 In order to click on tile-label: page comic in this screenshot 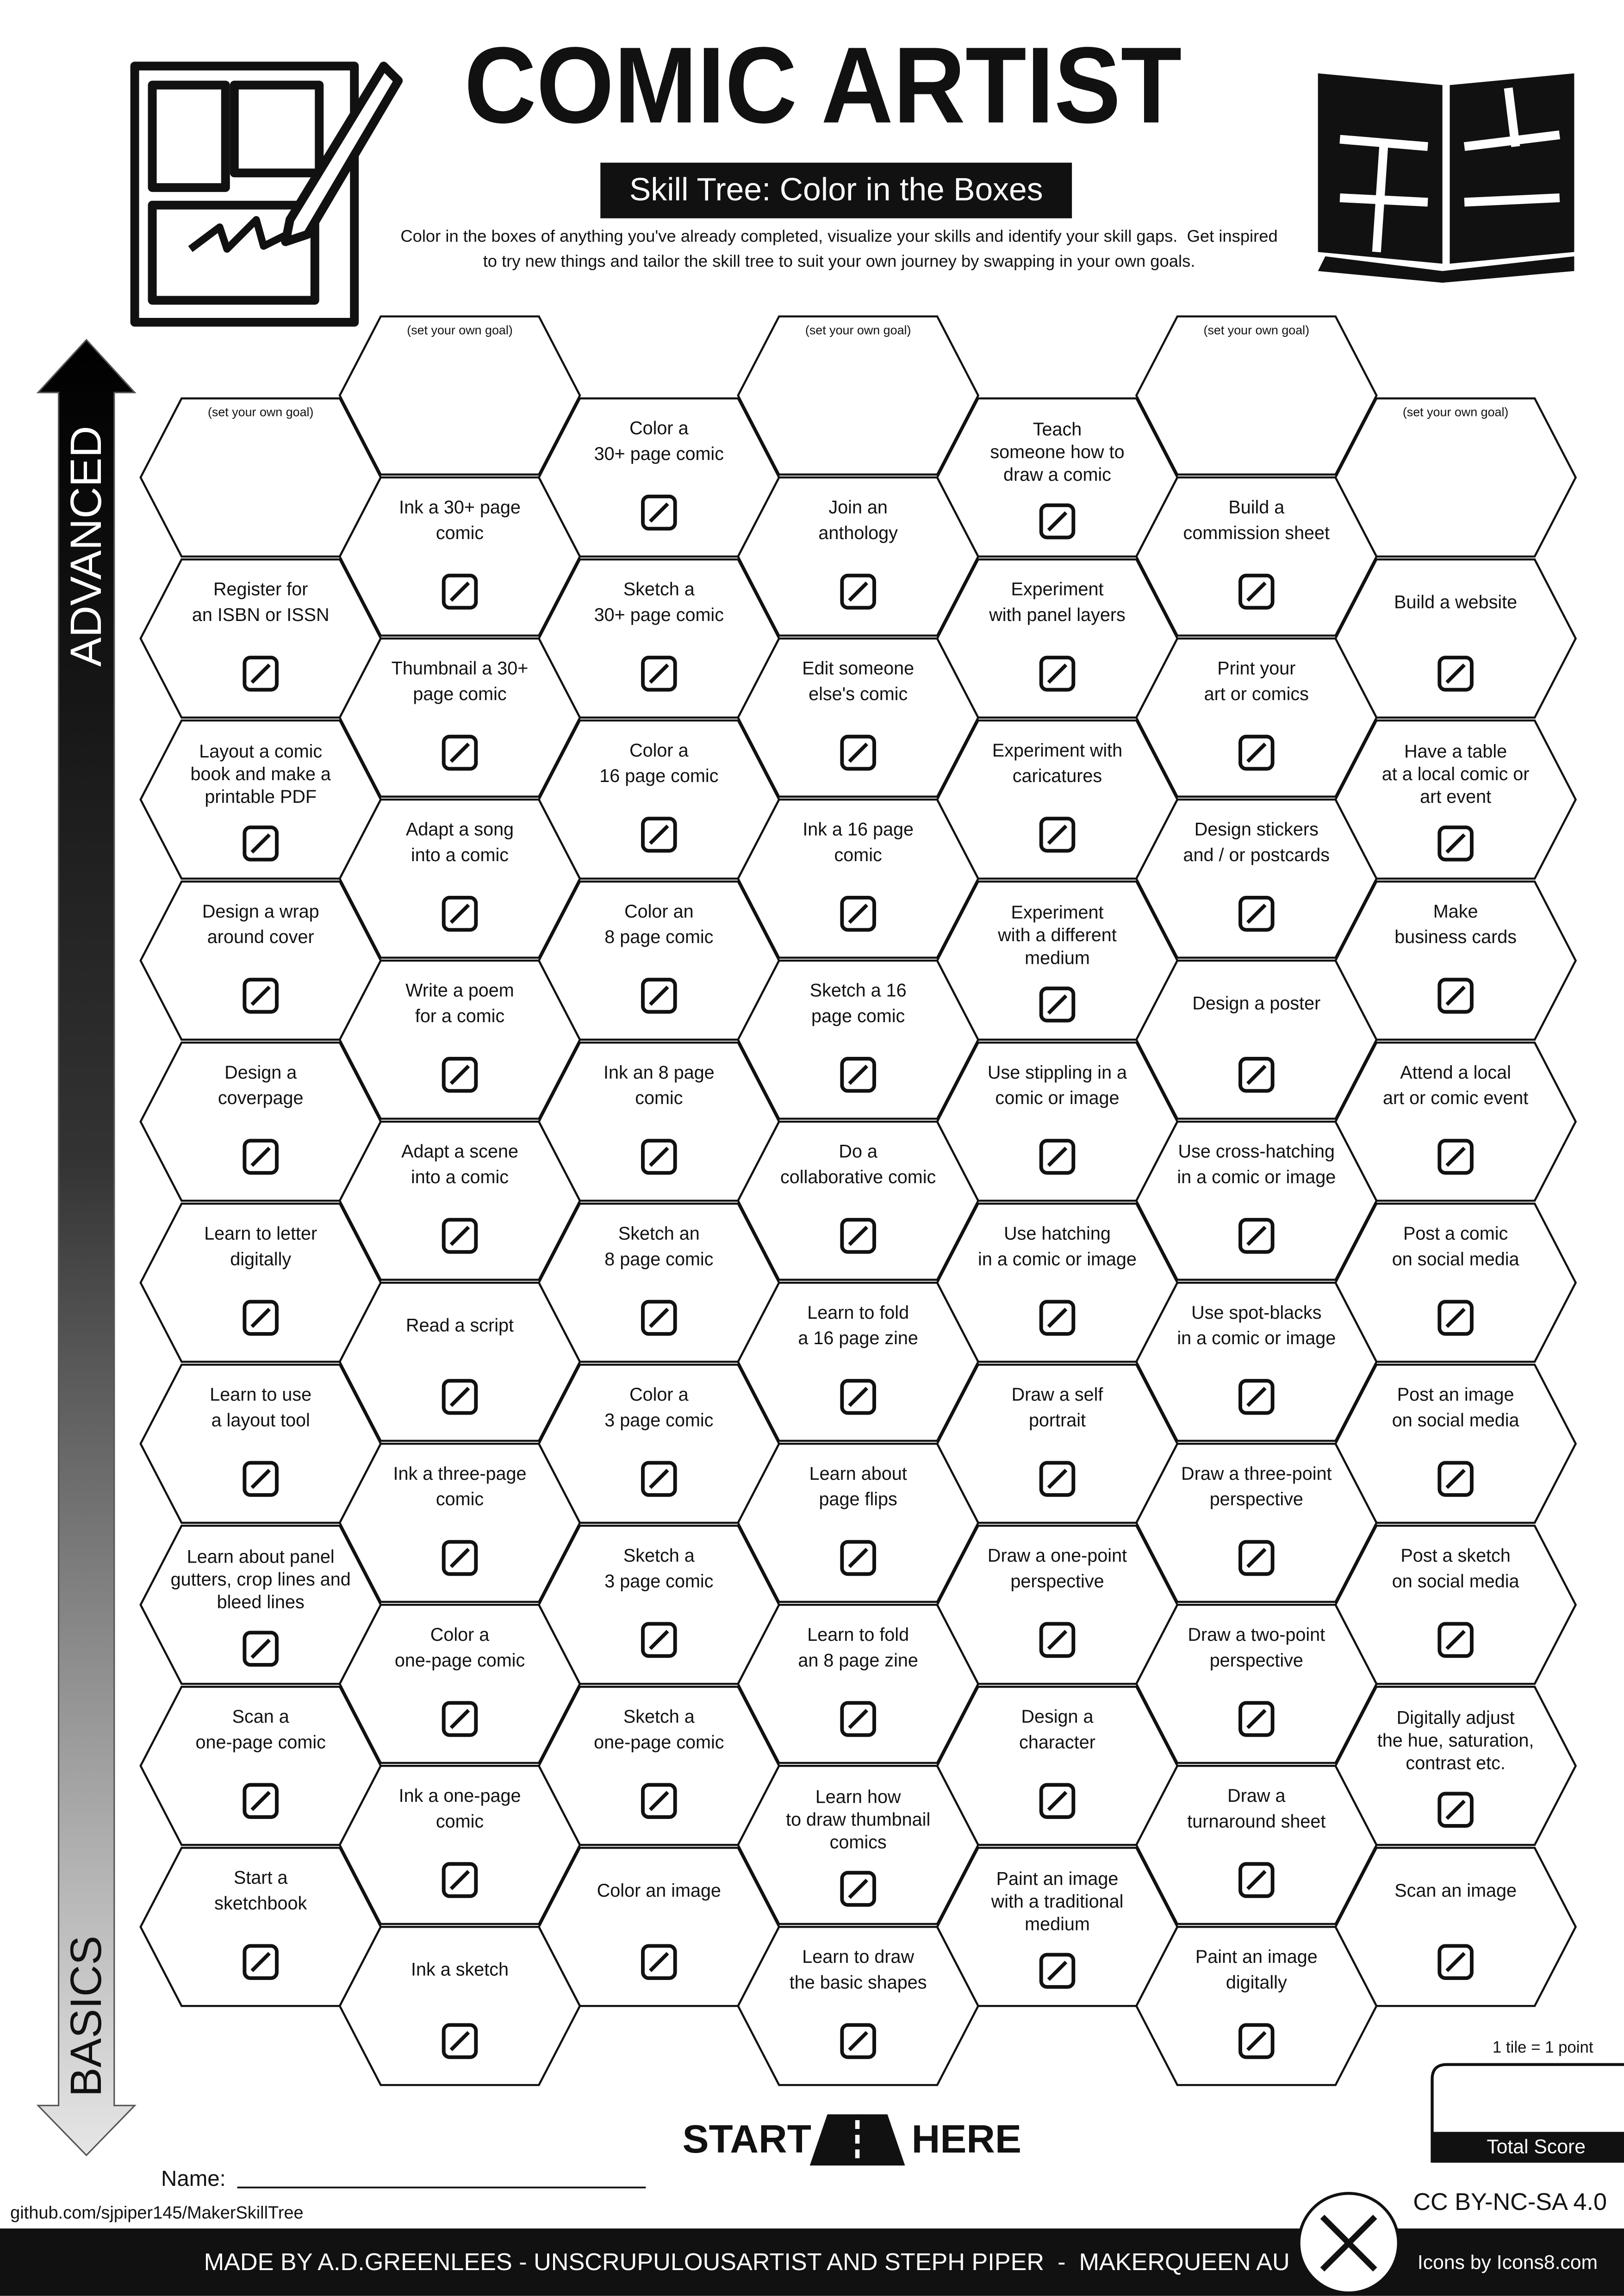, I will do `click(858, 1016)`.